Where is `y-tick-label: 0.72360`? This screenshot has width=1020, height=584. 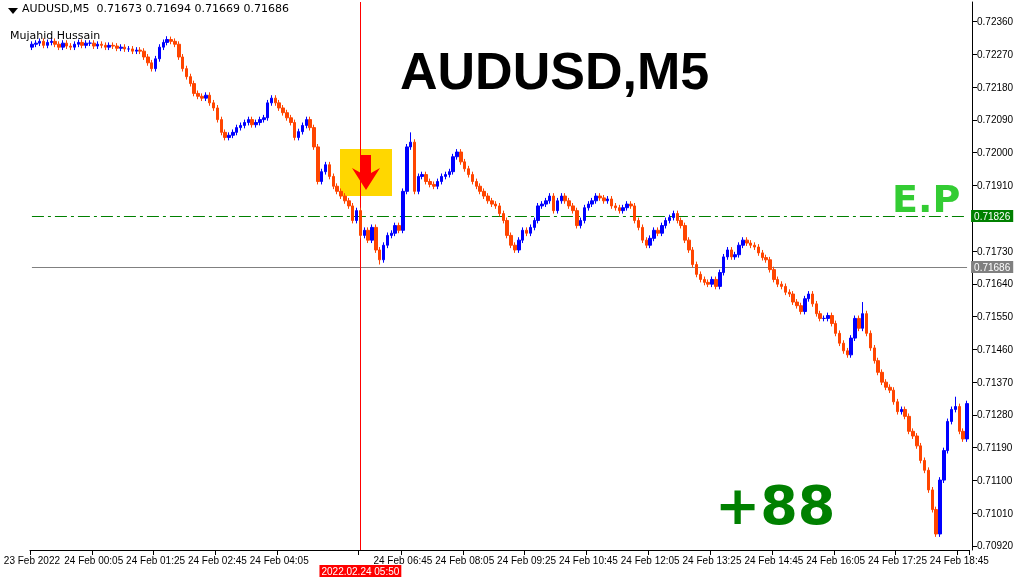
y-tick-label: 0.72360 is located at coordinates (995, 22).